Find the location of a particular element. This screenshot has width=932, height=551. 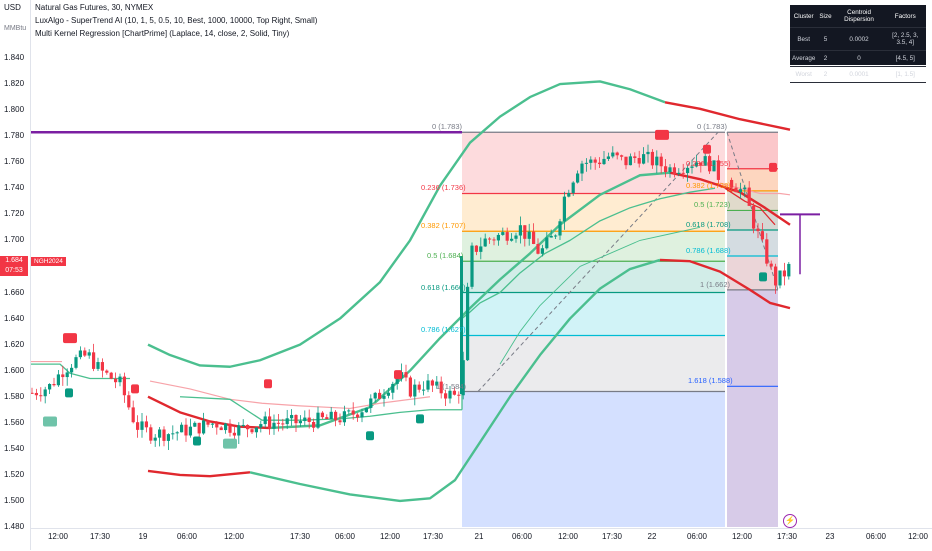

time-tick-label: 17:30 is located at coordinates (787, 536).